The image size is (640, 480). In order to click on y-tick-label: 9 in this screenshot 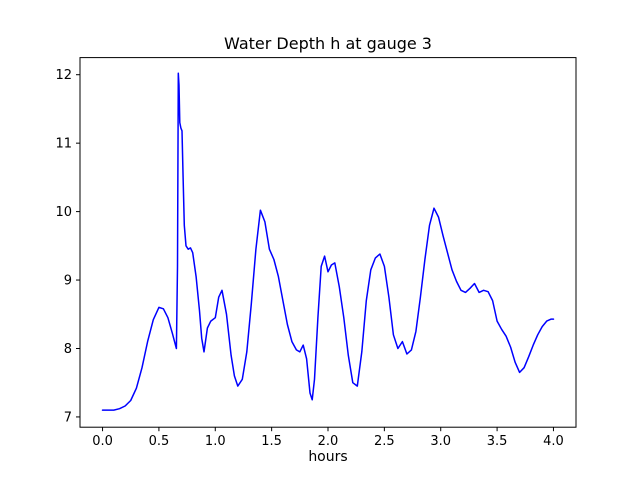, I will do `click(68, 281)`.